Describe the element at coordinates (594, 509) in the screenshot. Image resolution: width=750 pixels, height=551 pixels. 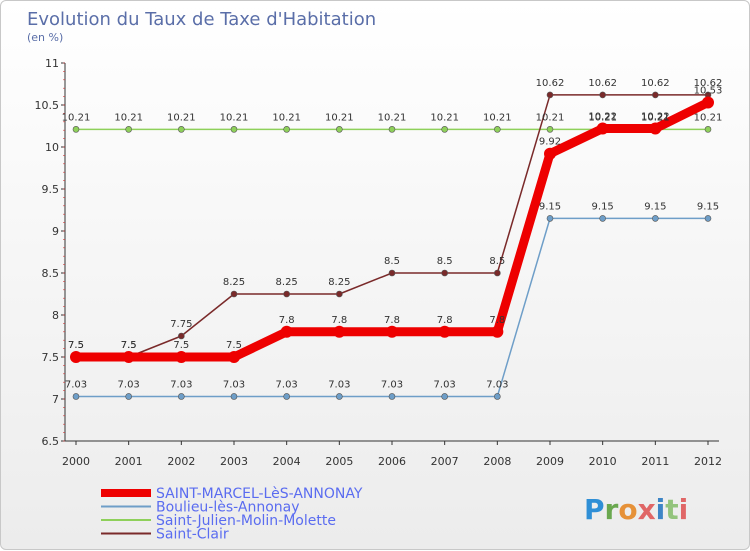
I see `logo-letter: P` at that location.